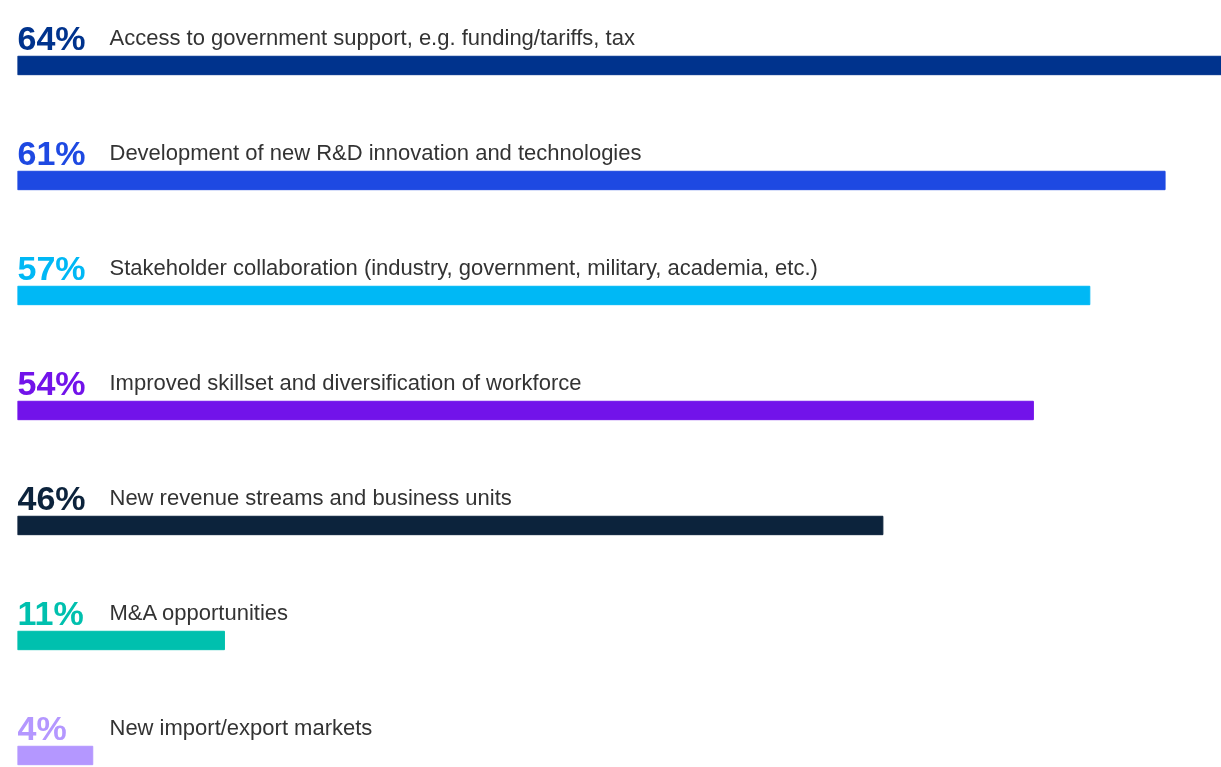  What do you see at coordinates (51, 267) in the screenshot?
I see `data-label: 57%` at bounding box center [51, 267].